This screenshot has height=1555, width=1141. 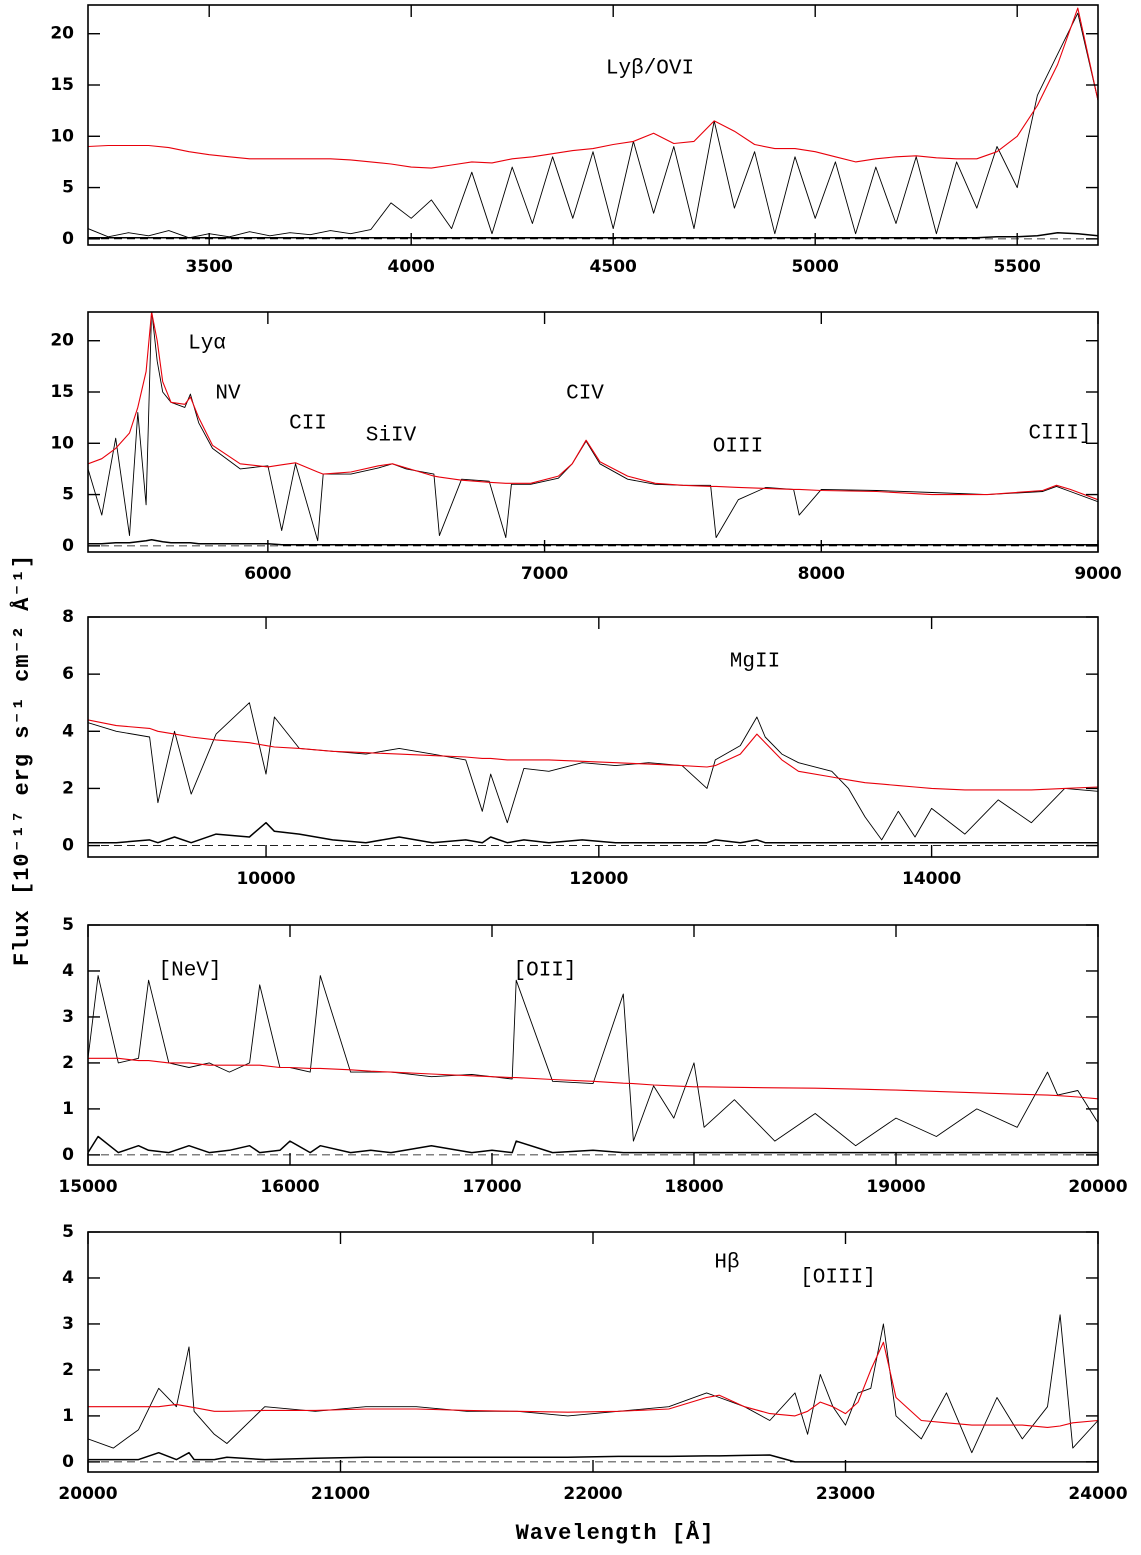 What do you see at coordinates (209, 267) in the screenshot?
I see `x-tick-label: 3500` at bounding box center [209, 267].